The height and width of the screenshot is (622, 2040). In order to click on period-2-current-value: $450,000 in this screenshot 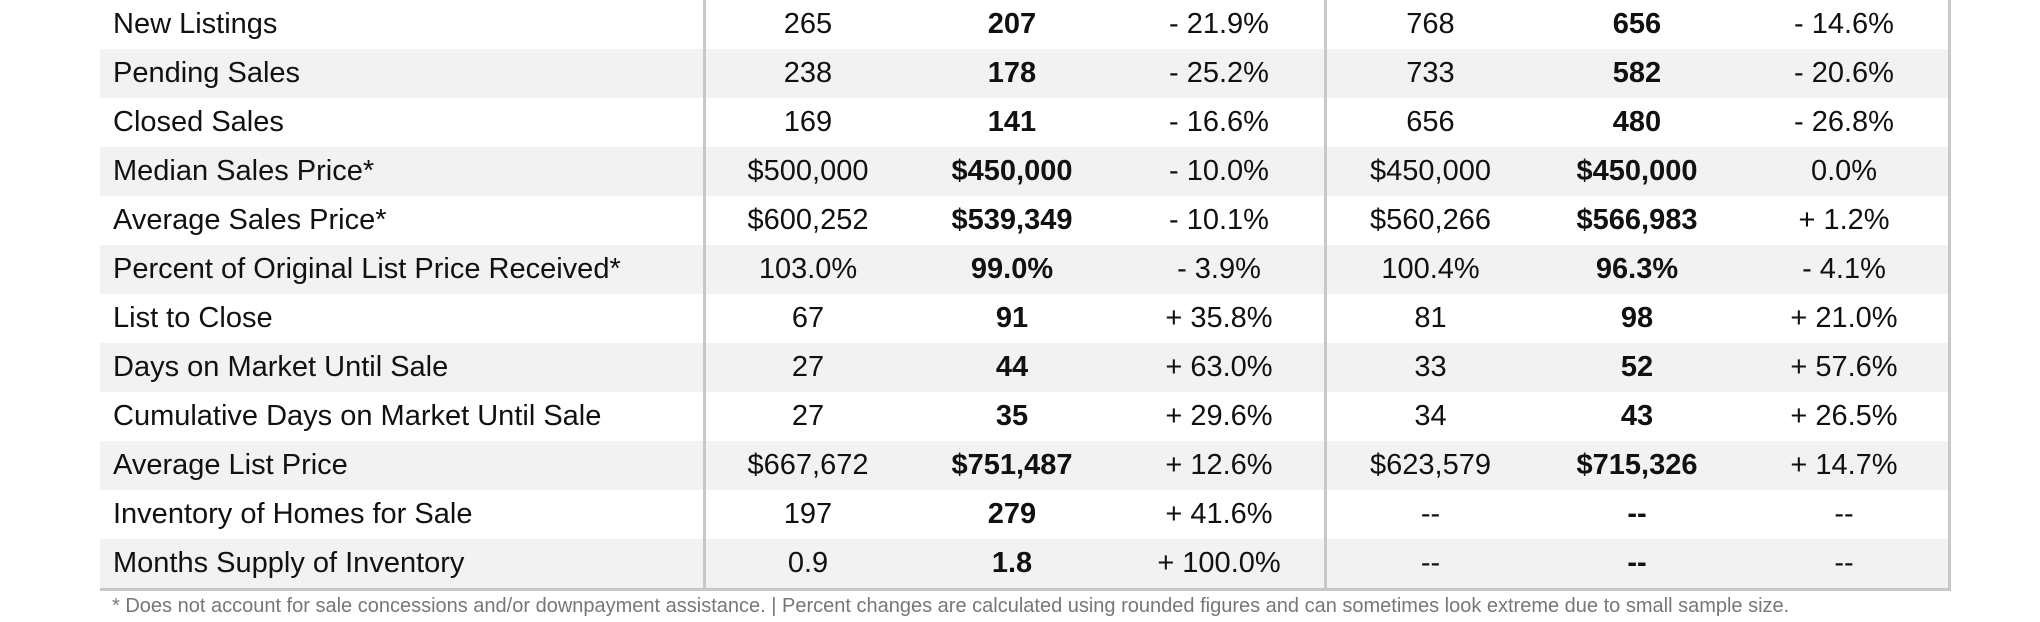, I will do `click(1637, 171)`.